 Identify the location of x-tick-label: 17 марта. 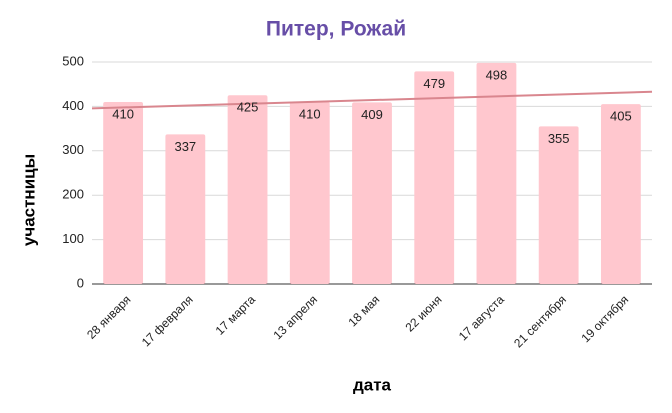
(236, 315).